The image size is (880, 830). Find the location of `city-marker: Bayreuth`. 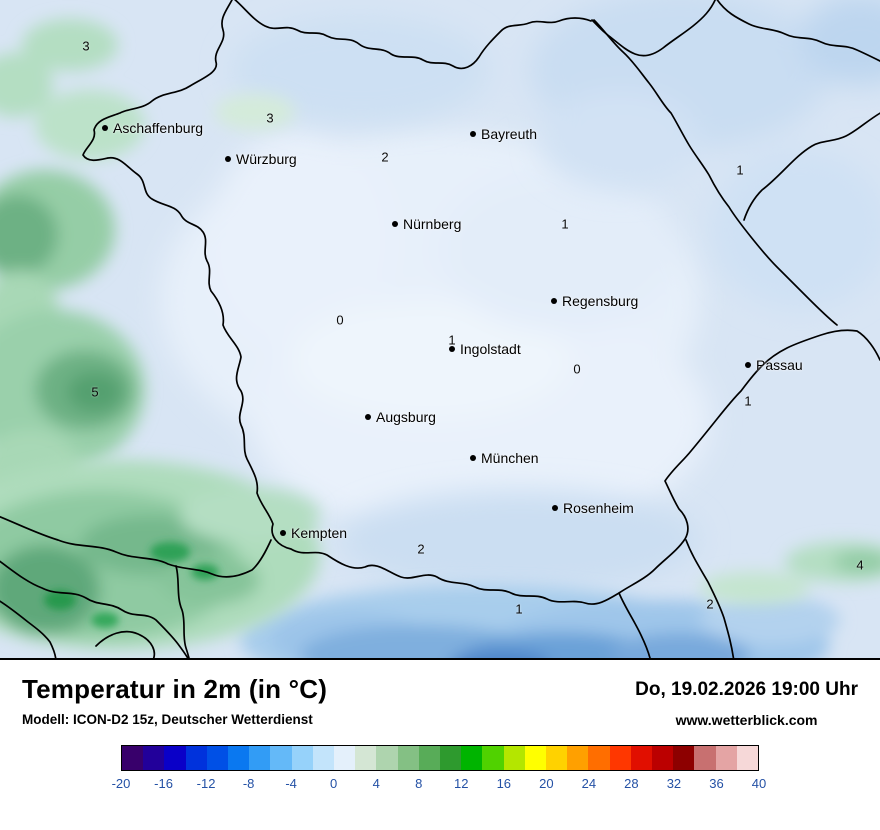

city-marker: Bayreuth is located at coordinates (503, 134).